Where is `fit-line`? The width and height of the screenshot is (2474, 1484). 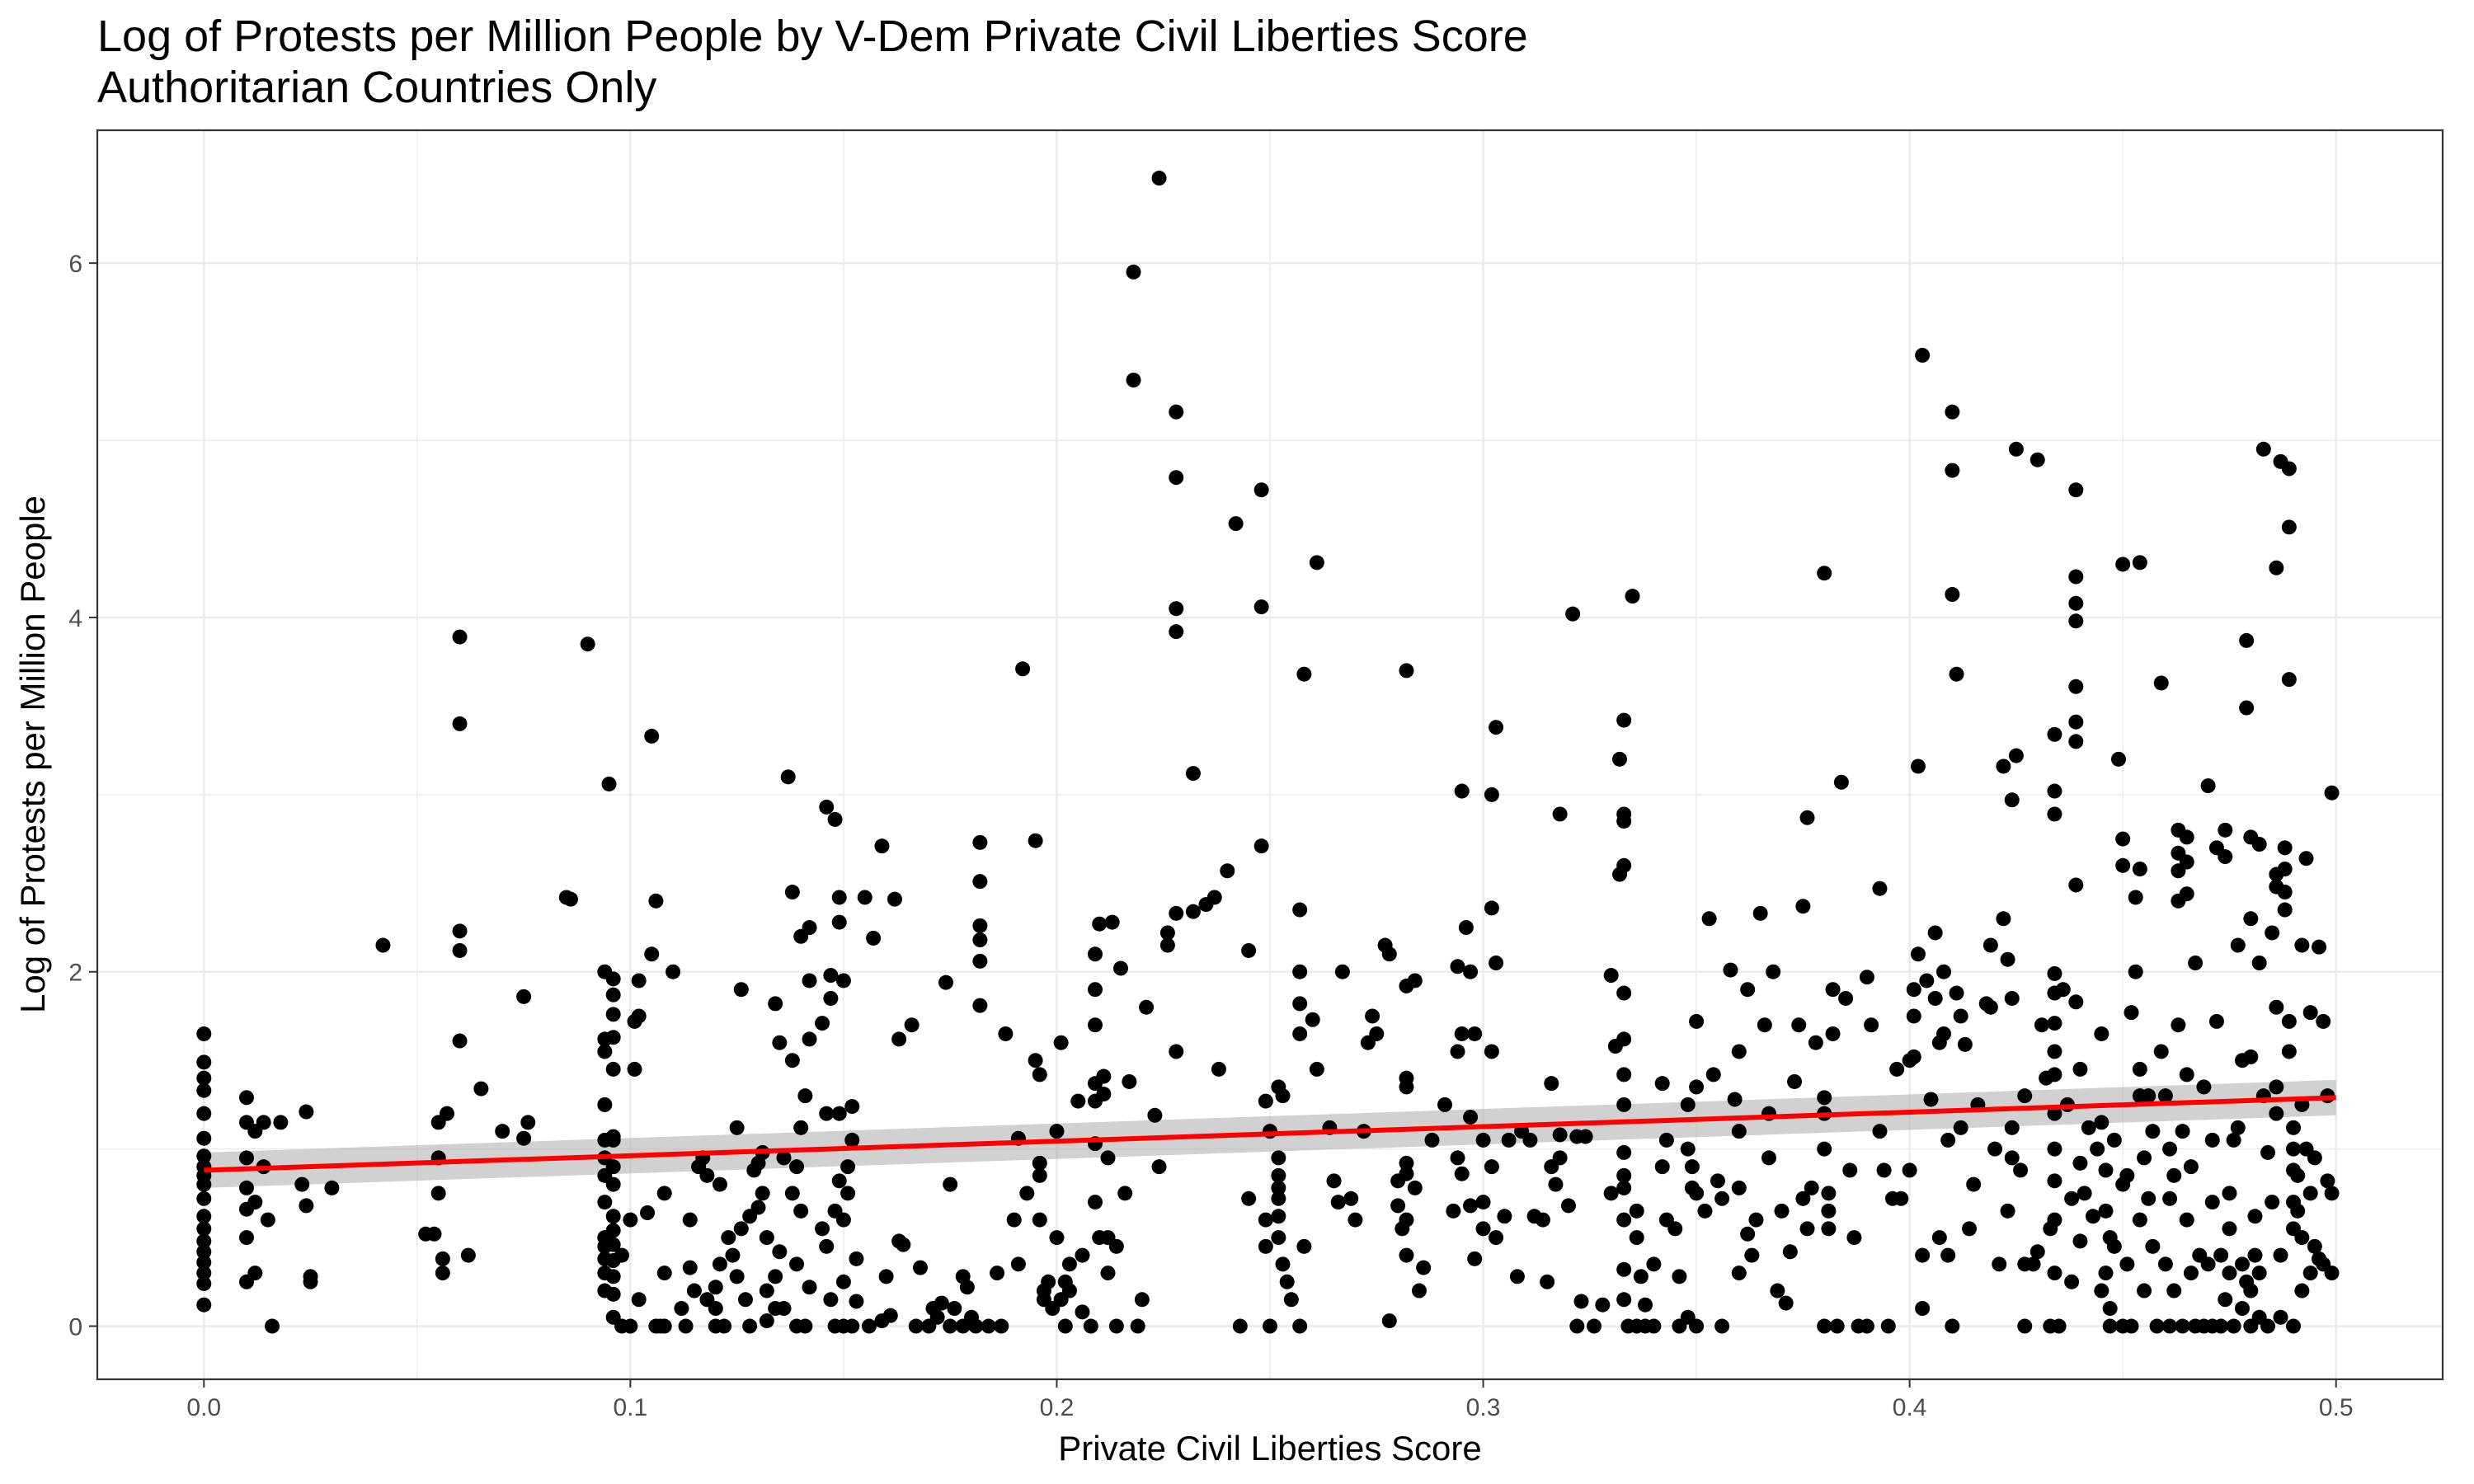
fit-line is located at coordinates (1270, 1134).